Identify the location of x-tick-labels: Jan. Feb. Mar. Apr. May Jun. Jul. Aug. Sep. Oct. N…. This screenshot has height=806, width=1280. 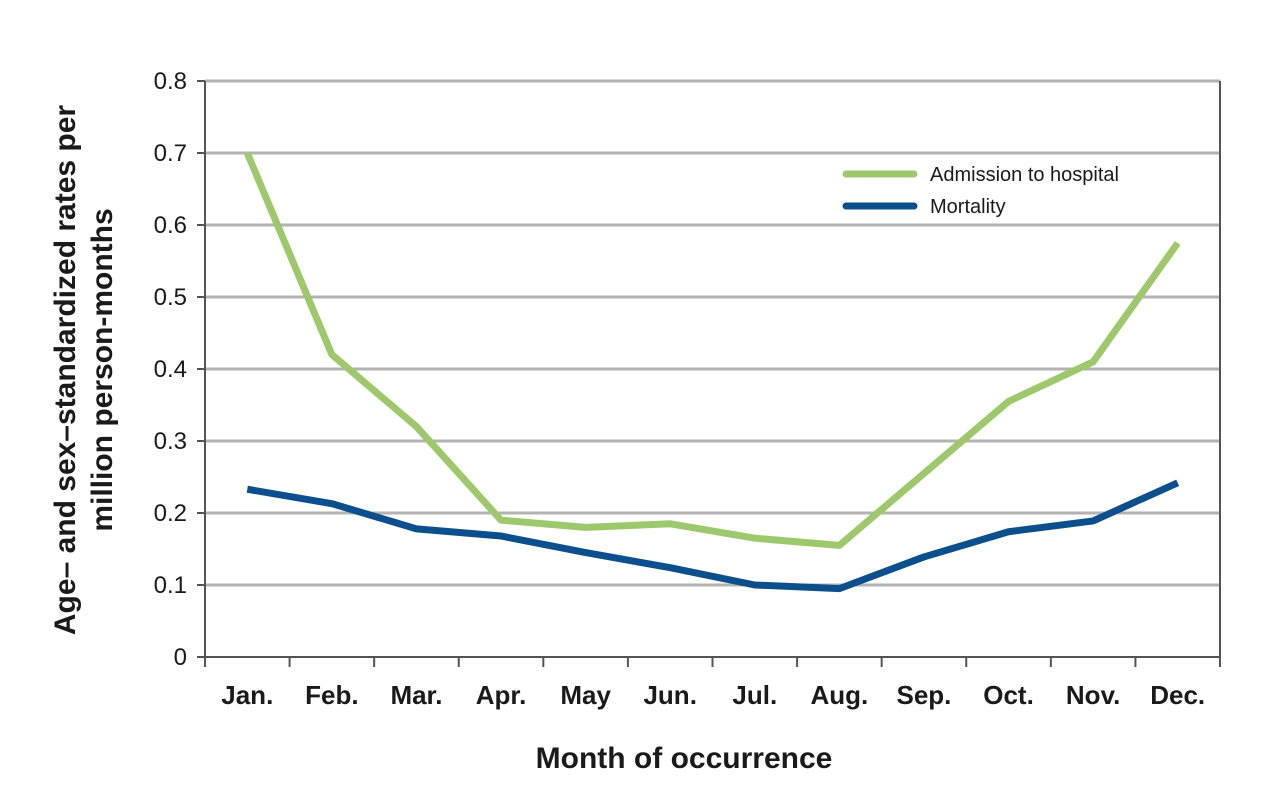
(712, 683).